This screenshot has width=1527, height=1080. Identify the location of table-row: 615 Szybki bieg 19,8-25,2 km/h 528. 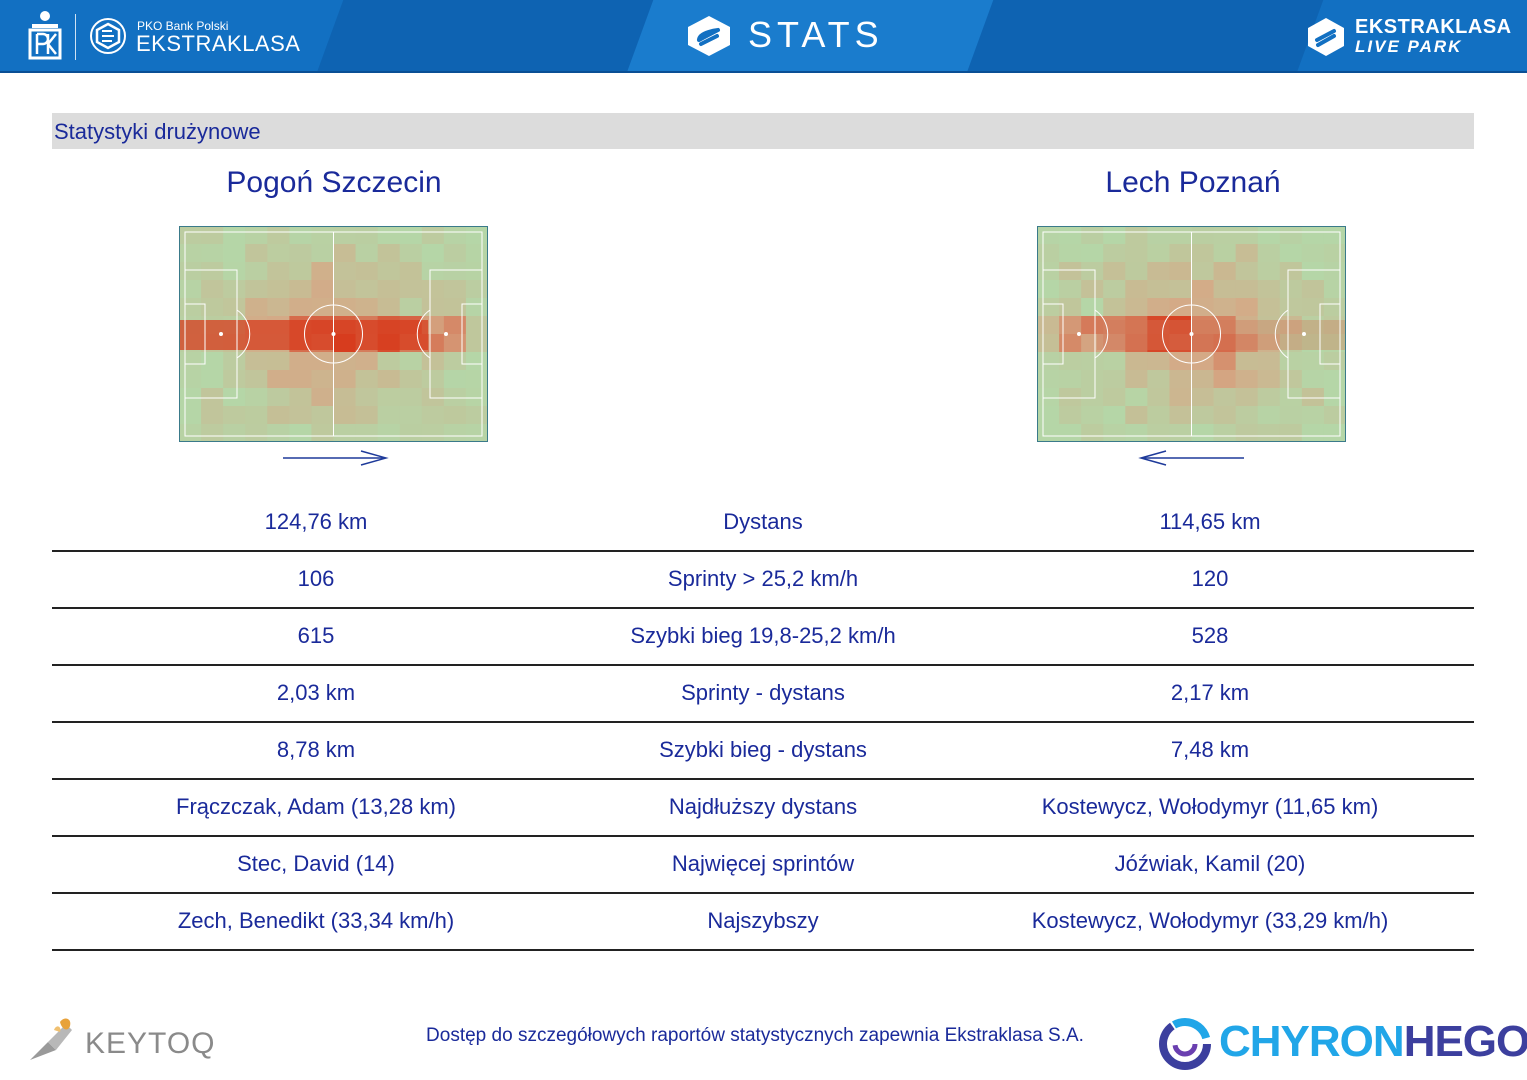
(763, 637).